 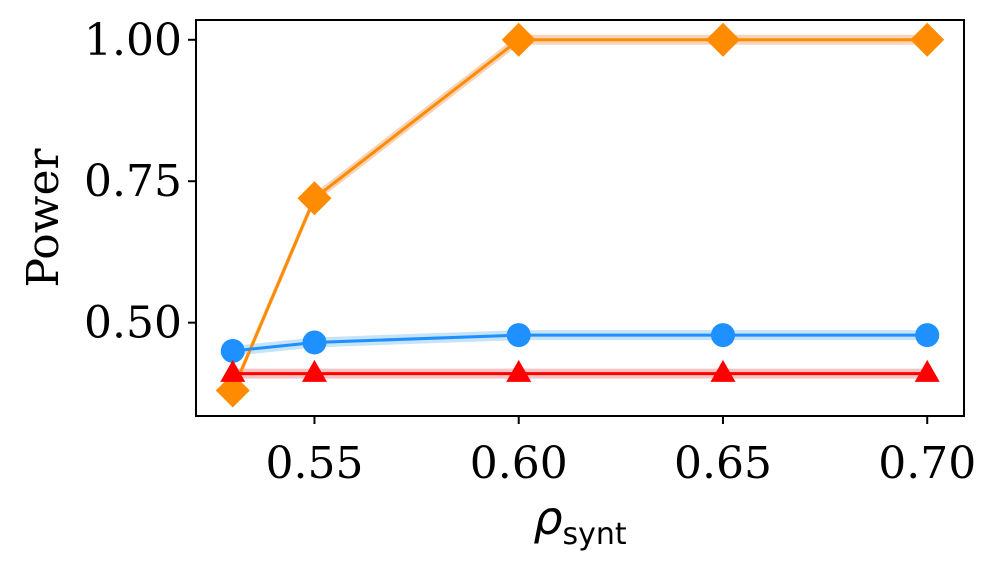 I want to click on y-axis-label: Power, so click(x=43, y=218).